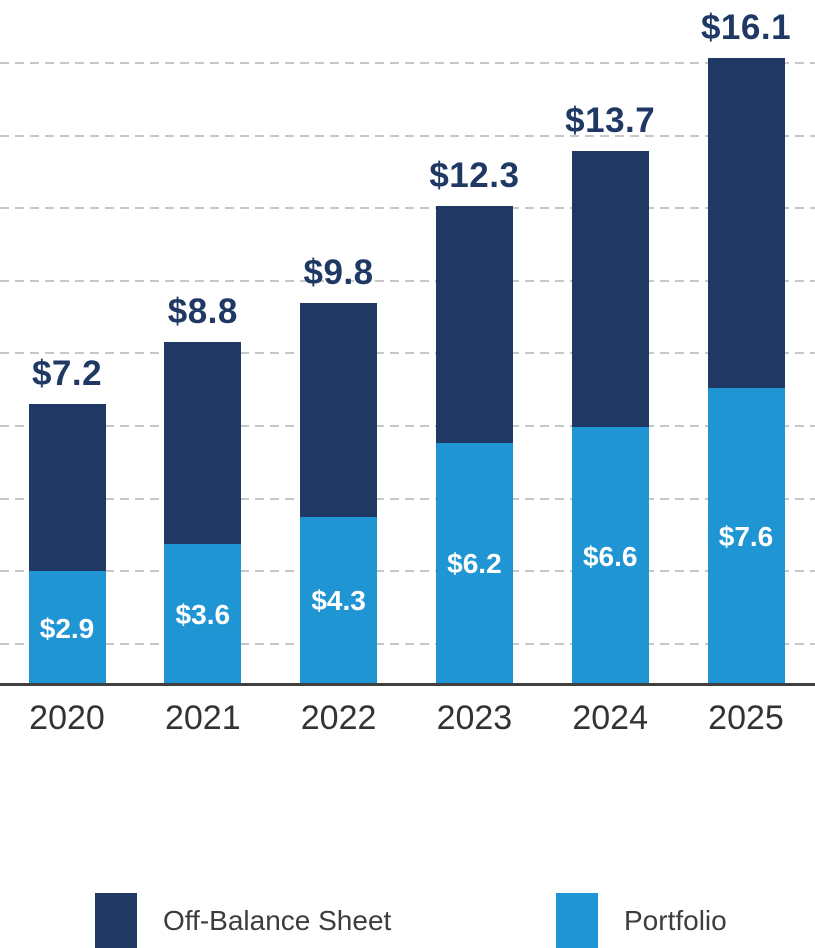 This screenshot has width=815, height=948. I want to click on legend-swatch-off-balance-sheet, so click(116, 920).